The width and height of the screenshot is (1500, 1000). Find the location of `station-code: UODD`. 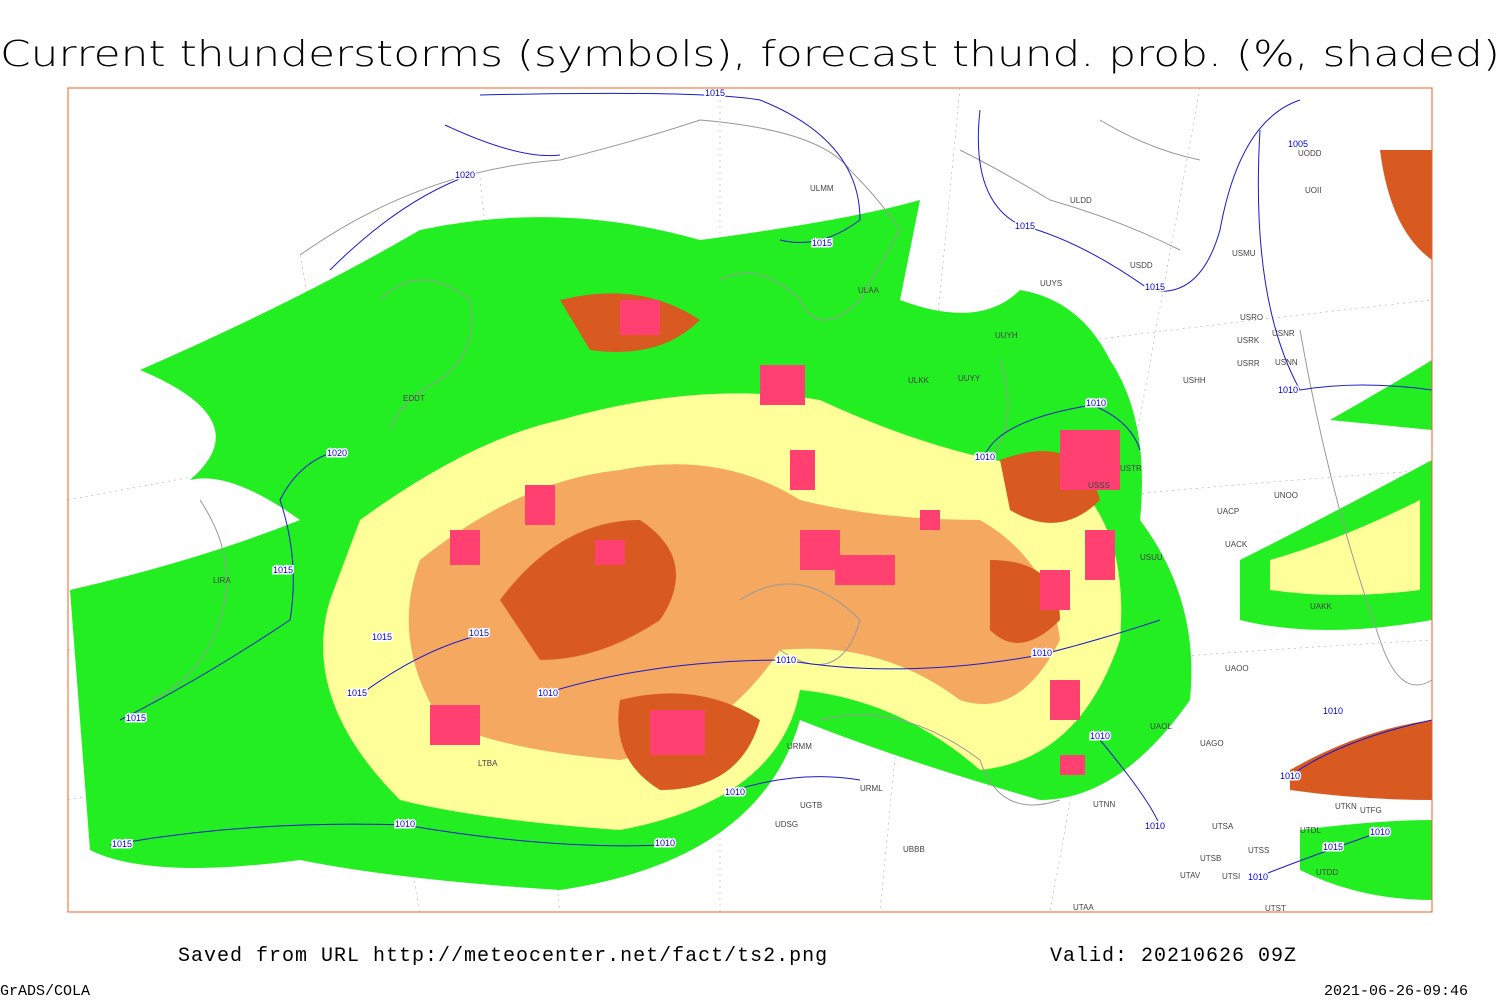

station-code: UODD is located at coordinates (1310, 153).